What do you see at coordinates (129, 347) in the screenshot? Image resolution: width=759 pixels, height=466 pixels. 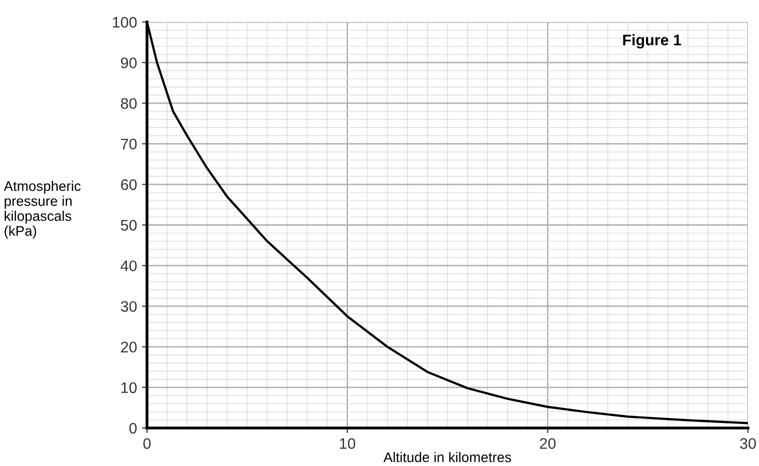 I see `y-tick-label: 20` at bounding box center [129, 347].